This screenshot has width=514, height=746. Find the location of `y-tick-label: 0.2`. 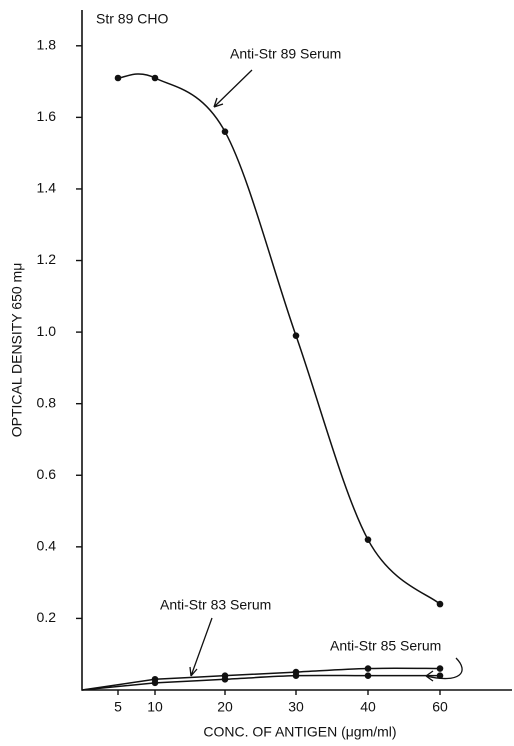

y-tick-label: 0.2 is located at coordinates (47, 617).